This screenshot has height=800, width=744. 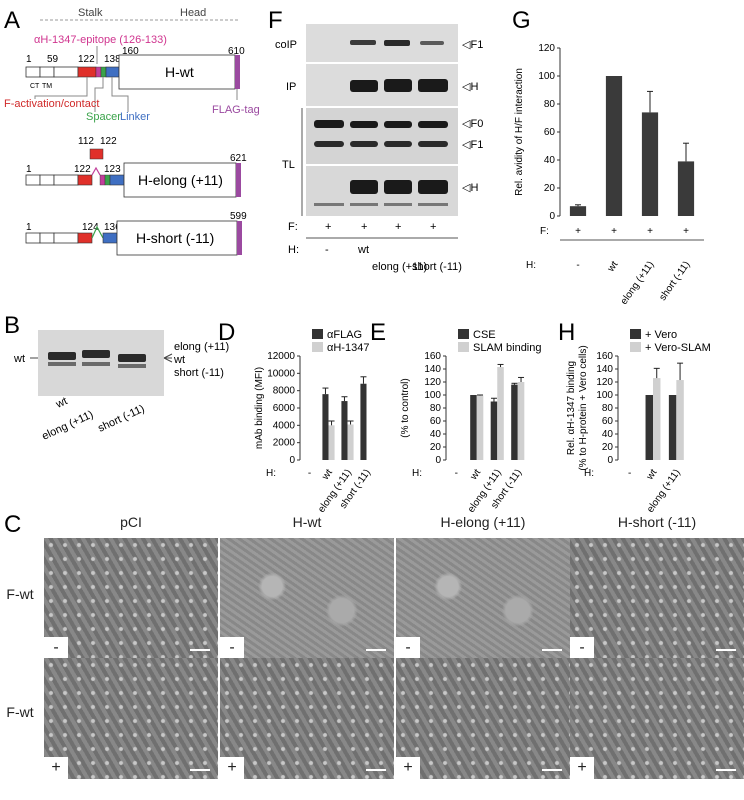 I want to click on y-tick-label: 80, so click(x=550, y=104).